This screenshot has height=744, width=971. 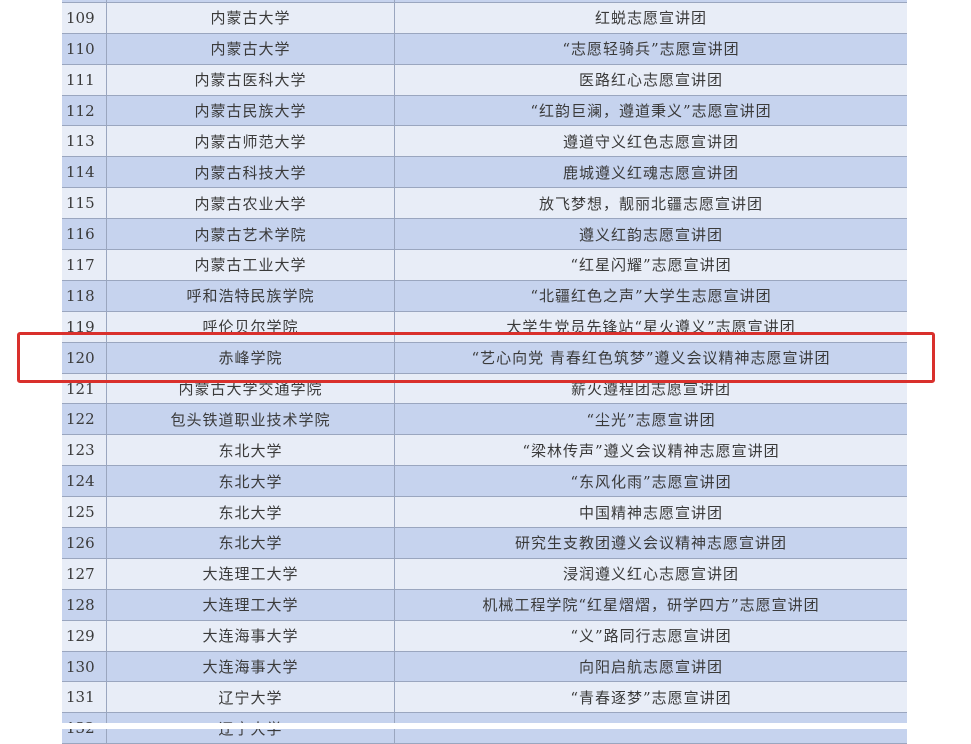 What do you see at coordinates (651, 419) in the screenshot?
I see `team-name: “尘光”志愿宣讲团` at bounding box center [651, 419].